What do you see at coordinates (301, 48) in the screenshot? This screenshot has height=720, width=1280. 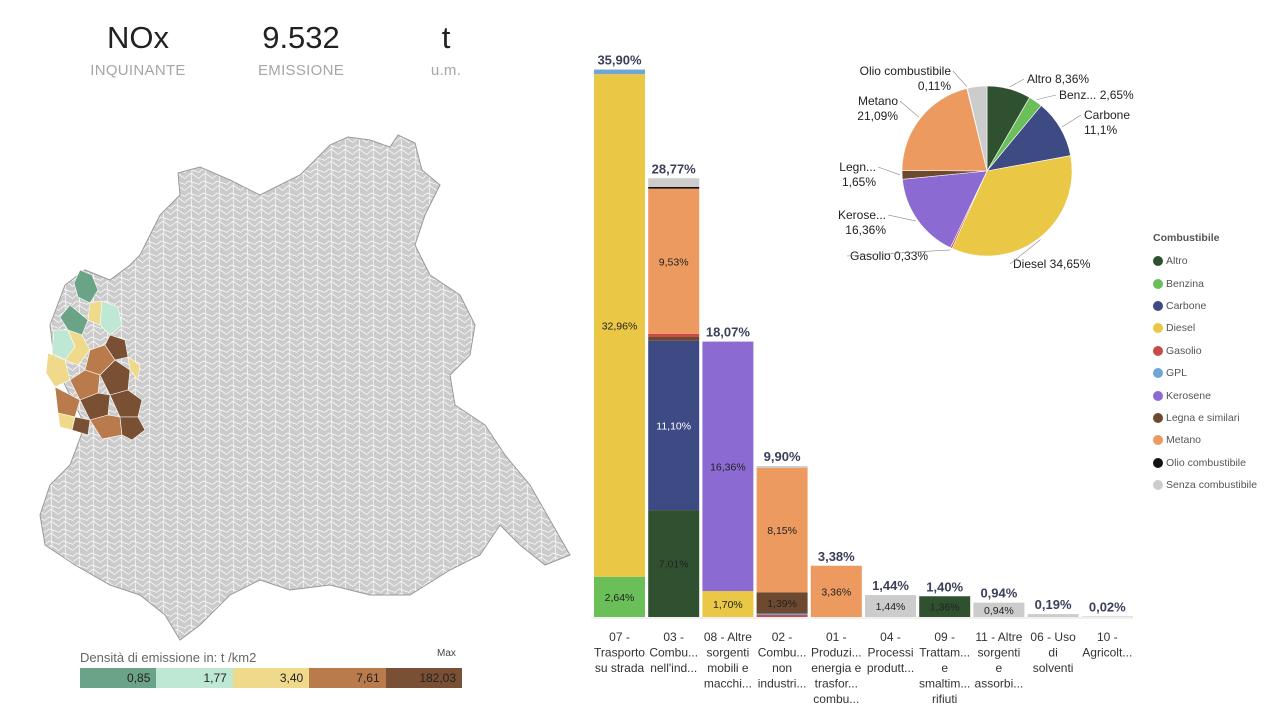 I see `kpi-emission: 9.532 EMISSIONE` at bounding box center [301, 48].